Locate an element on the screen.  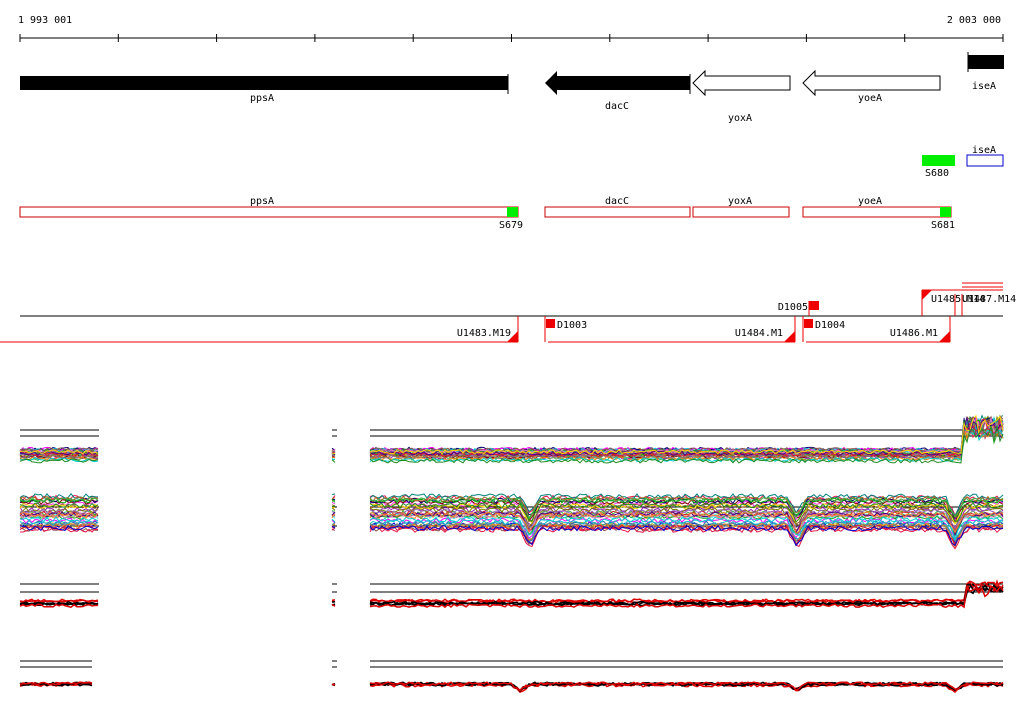
segment-U1484-label: U1484.M1 is located at coordinates (759, 333).